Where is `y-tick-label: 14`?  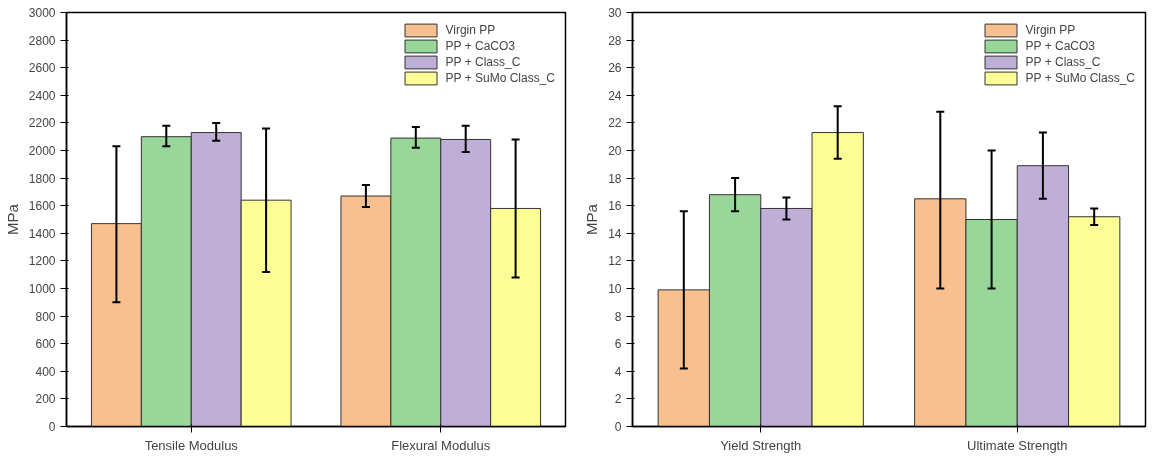 y-tick-label: 14 is located at coordinates (615, 233).